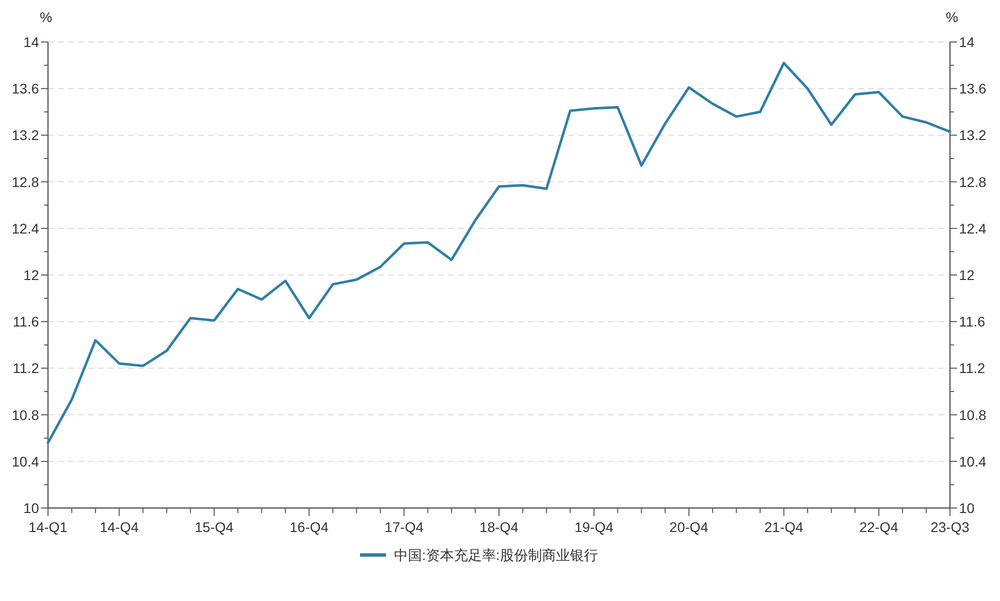 The height and width of the screenshot is (601, 1000). I want to click on y-tick-label: 10, so click(31, 508).